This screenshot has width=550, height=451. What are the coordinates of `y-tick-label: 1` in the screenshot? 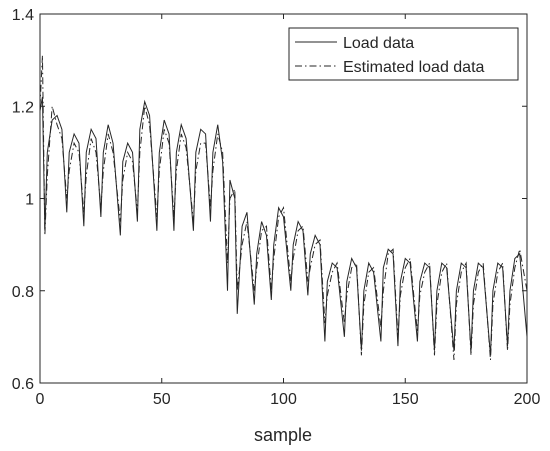 It's located at (29, 200).